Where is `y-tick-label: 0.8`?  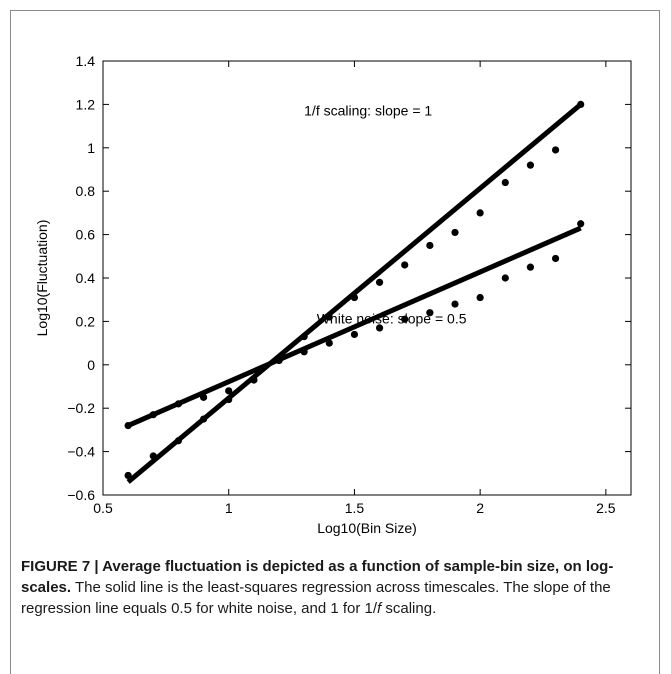 y-tick-label: 0.8 is located at coordinates (86, 191).